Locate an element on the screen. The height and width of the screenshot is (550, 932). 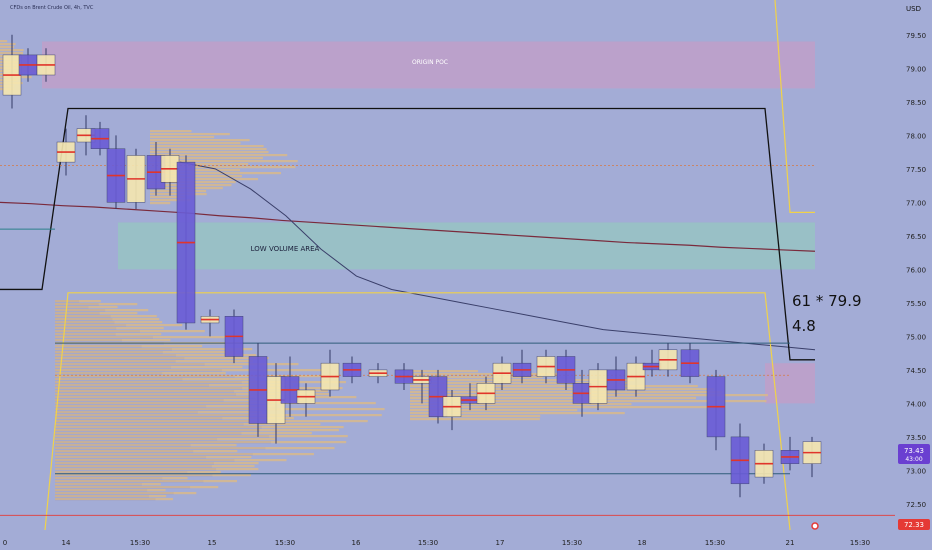
x-tick-label: 15 is located at coordinates (212, 543).